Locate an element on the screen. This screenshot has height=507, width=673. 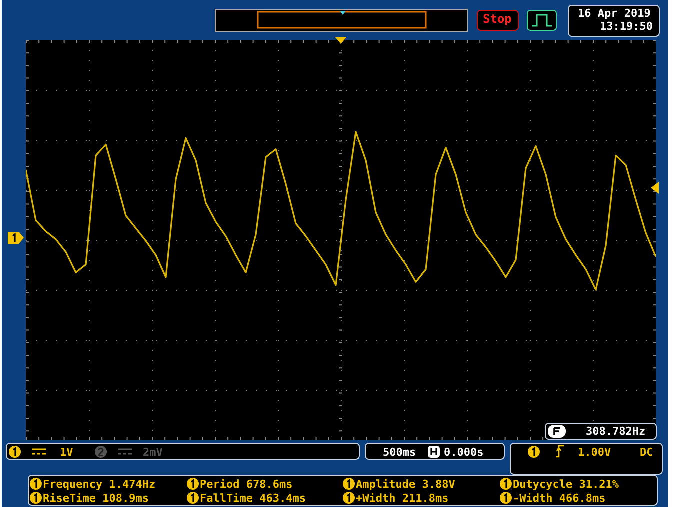
text: DC is located at coordinates (647, 452).